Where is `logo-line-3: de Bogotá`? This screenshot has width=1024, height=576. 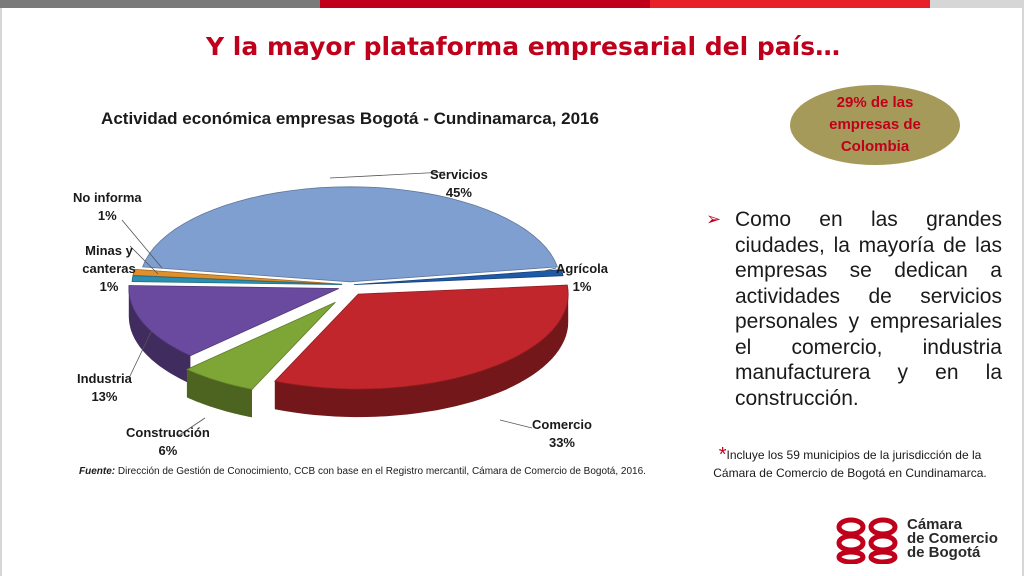
logo-line-3: de Bogotá is located at coordinates (944, 552).